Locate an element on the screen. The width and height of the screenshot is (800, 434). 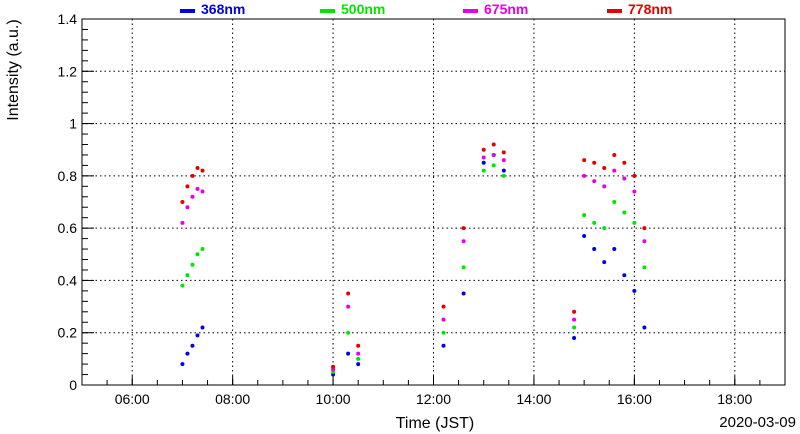
legend-swatch-368nm is located at coordinates (187, 11).